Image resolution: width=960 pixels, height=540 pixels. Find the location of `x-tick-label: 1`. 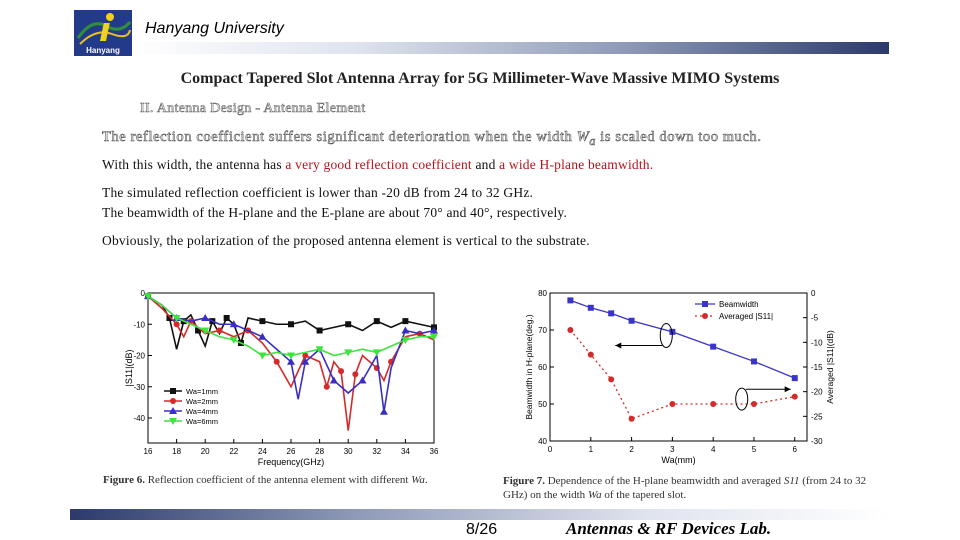

x-tick-label: 1 is located at coordinates (591, 449).